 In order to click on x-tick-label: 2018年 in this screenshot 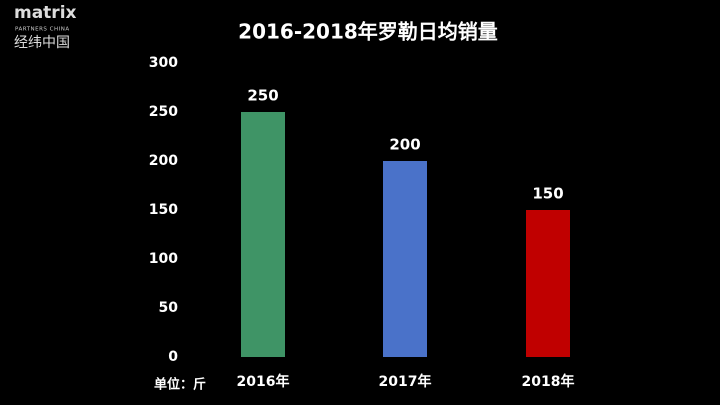, I will do `click(548, 381)`.